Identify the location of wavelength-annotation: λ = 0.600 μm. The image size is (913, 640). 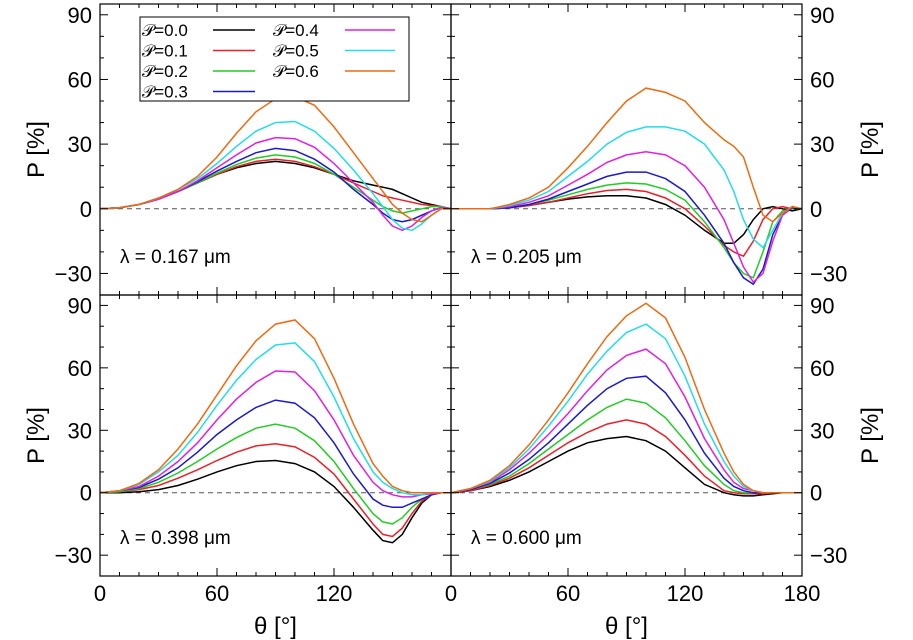
(526, 538).